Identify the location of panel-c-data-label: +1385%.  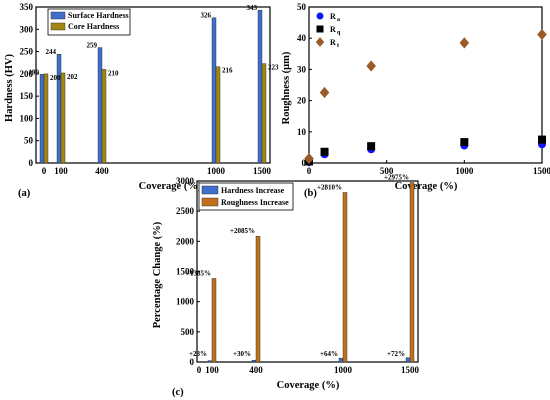
(198, 273).